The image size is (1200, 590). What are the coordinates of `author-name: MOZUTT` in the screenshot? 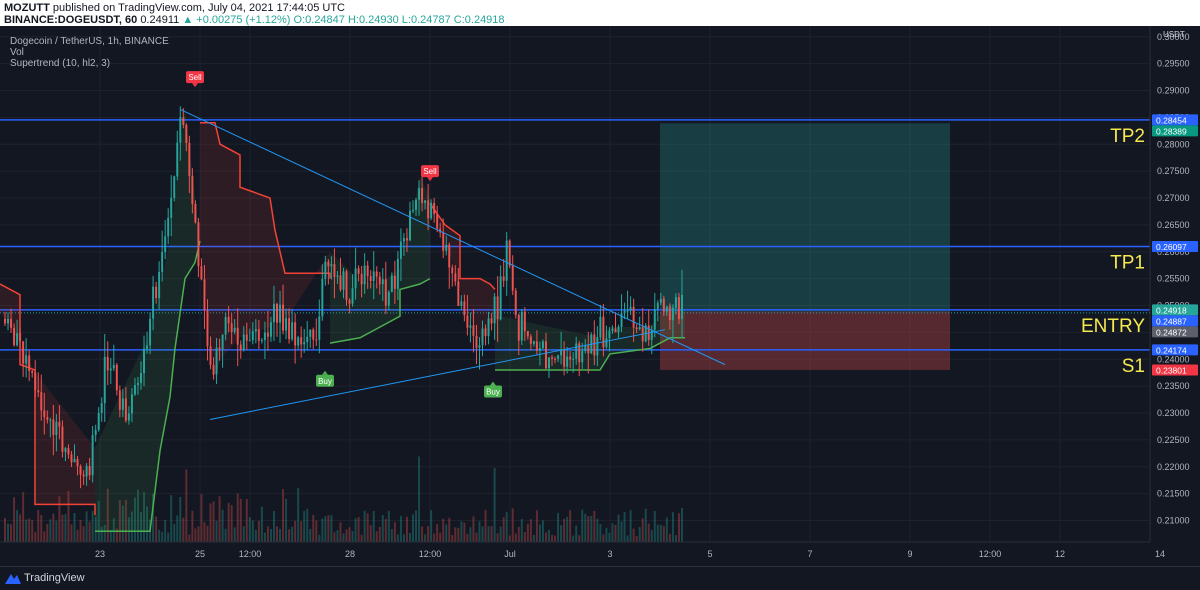 It's located at (27, 8).